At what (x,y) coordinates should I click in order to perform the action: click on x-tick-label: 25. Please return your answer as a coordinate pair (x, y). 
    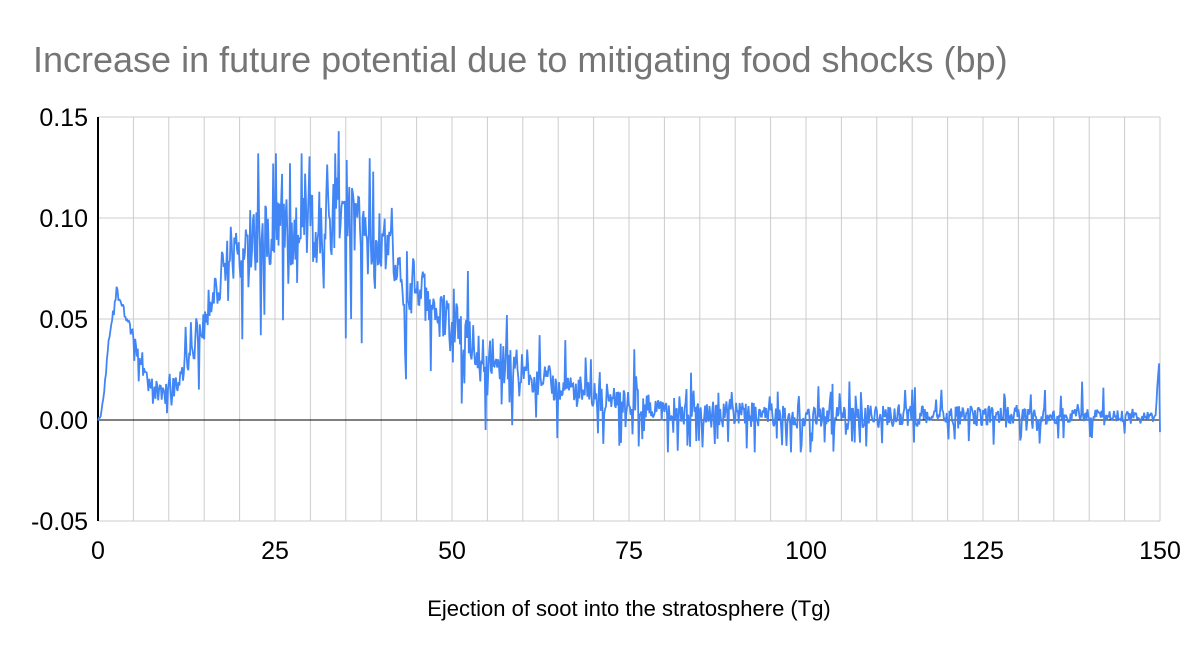
    Looking at the image, I should click on (275, 551).